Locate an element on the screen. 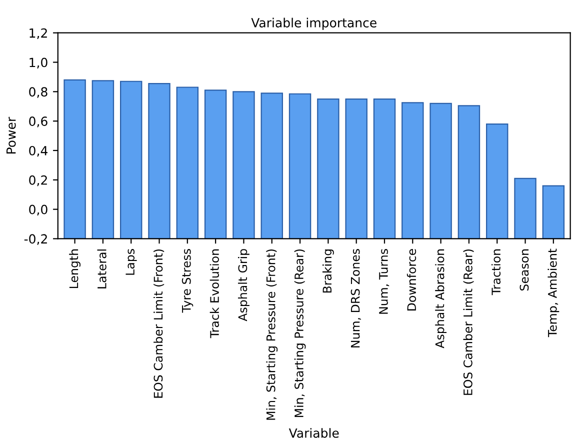  y-axis-title: Power is located at coordinates (11, 135).